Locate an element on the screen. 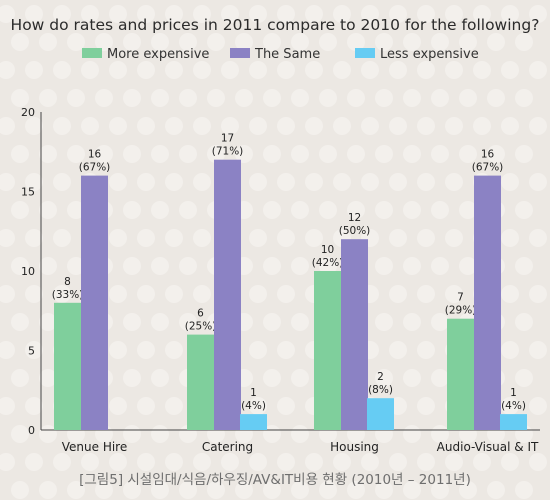  data-label-percent: (33%) is located at coordinates (68, 295).